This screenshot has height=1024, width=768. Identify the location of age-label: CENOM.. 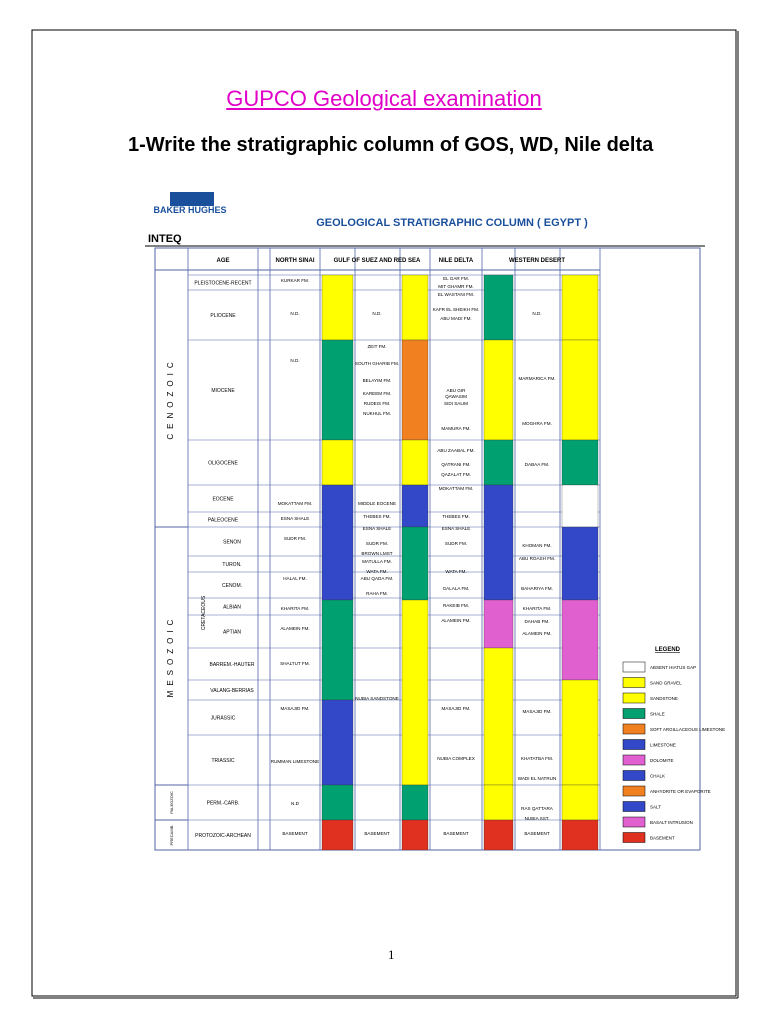
(232, 586).